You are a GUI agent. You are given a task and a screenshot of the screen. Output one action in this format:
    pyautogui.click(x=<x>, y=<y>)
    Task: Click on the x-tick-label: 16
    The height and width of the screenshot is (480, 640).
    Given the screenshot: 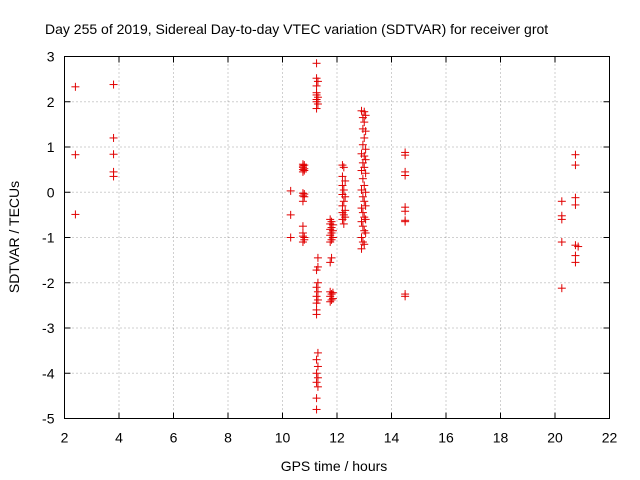 What is the action you would take?
    pyautogui.click(x=446, y=438)
    